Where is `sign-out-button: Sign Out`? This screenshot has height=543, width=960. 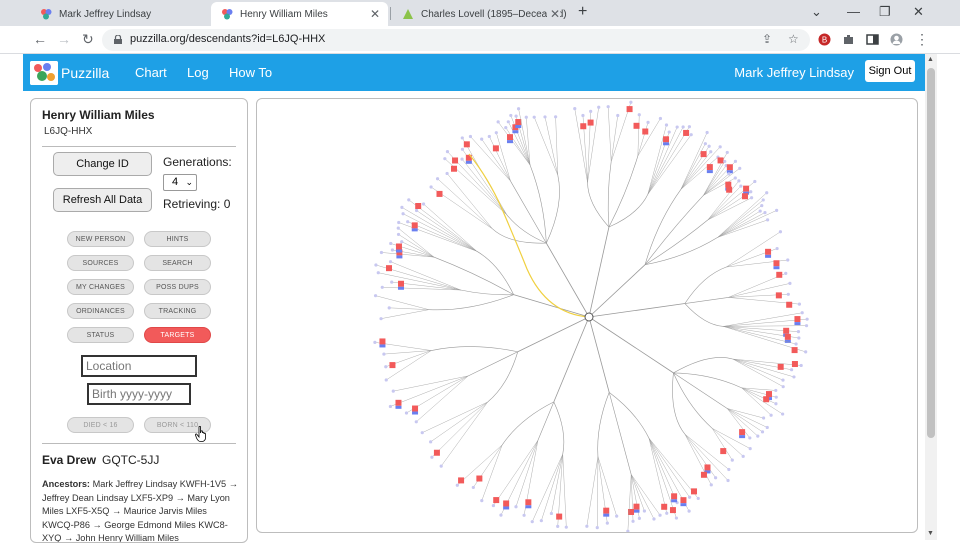
sign-out-button: Sign Out is located at coordinates (890, 71).